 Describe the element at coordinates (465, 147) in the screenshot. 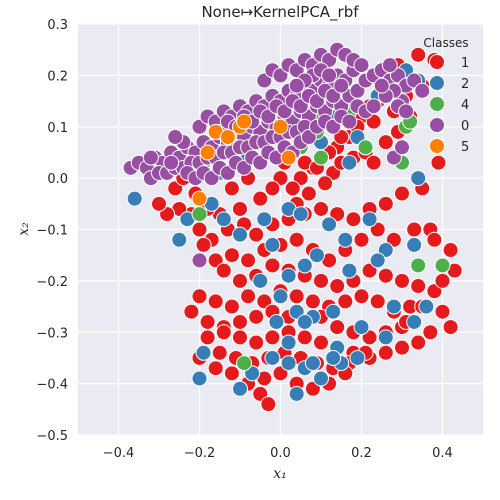

I see `legend-label: 5` at that location.